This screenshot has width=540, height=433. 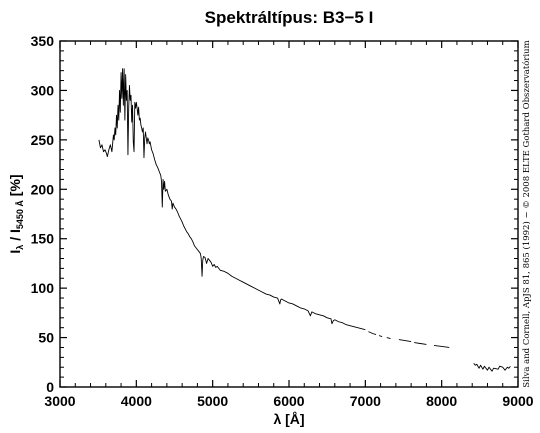 What do you see at coordinates (20, 247) in the screenshot?
I see `y-label-prefix-sub: λ` at bounding box center [20, 247].